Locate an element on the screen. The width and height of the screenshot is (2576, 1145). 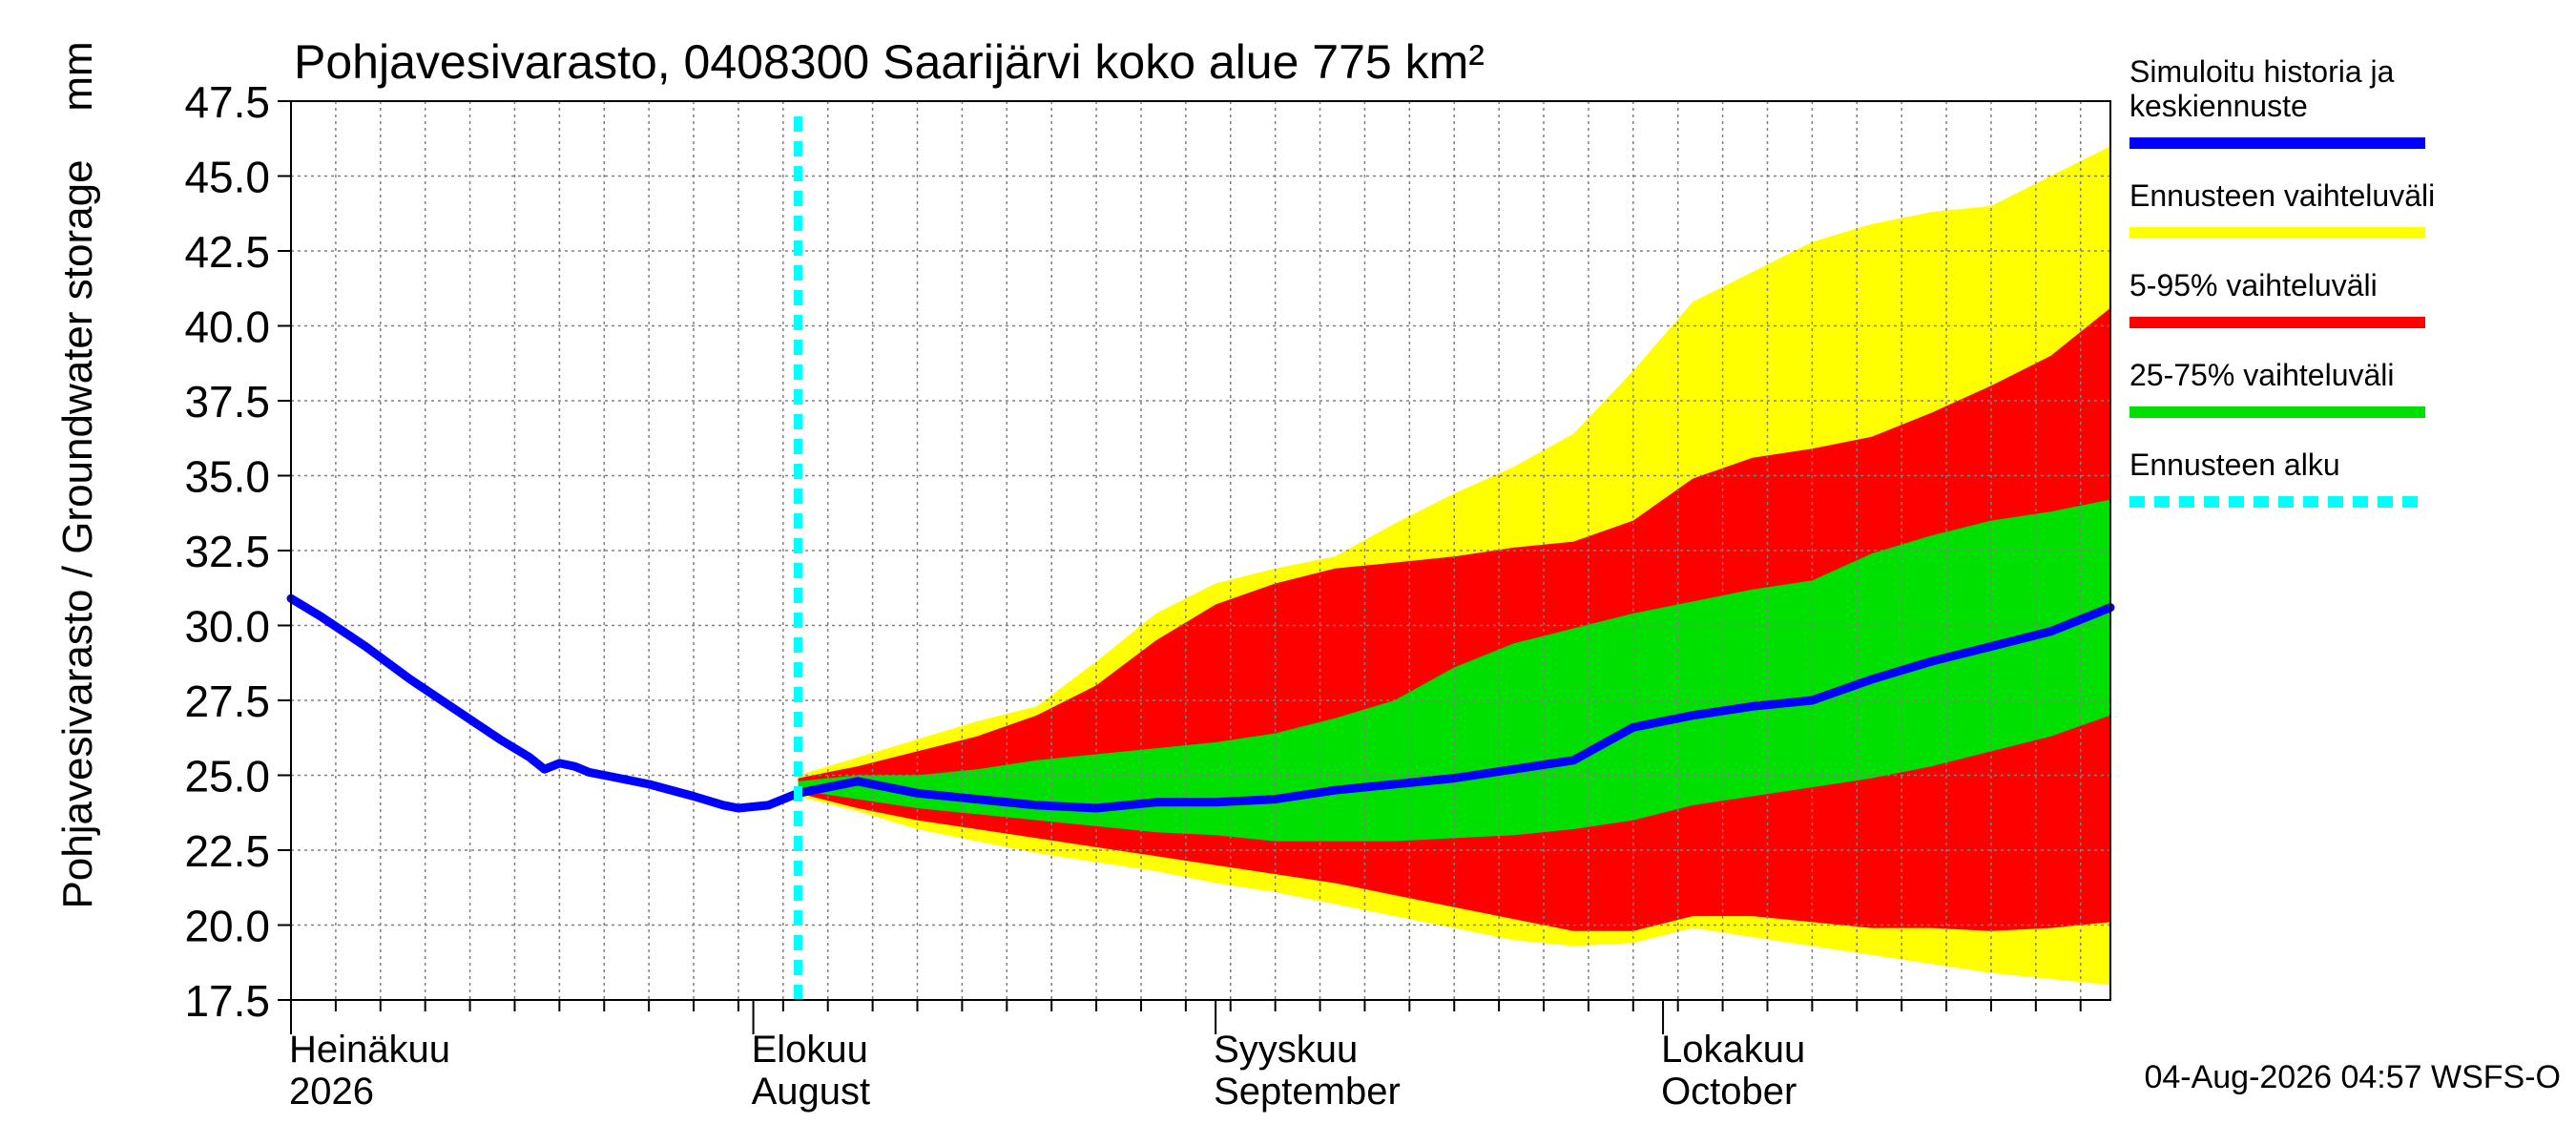
y-tick-label: 25.0 is located at coordinates (227, 777).